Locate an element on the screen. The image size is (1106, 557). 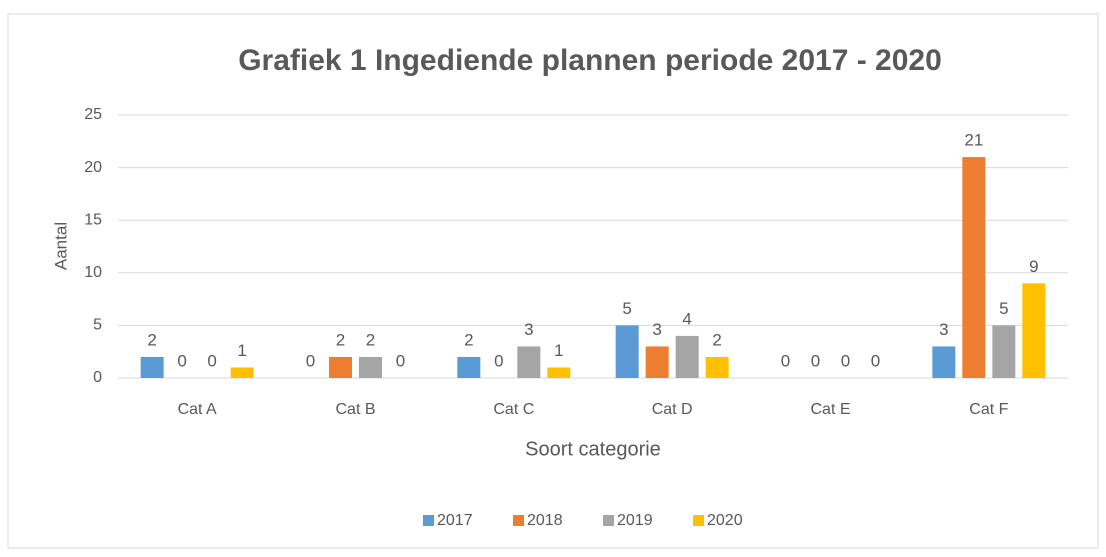
y-tick-label: 25 is located at coordinates (93, 114).